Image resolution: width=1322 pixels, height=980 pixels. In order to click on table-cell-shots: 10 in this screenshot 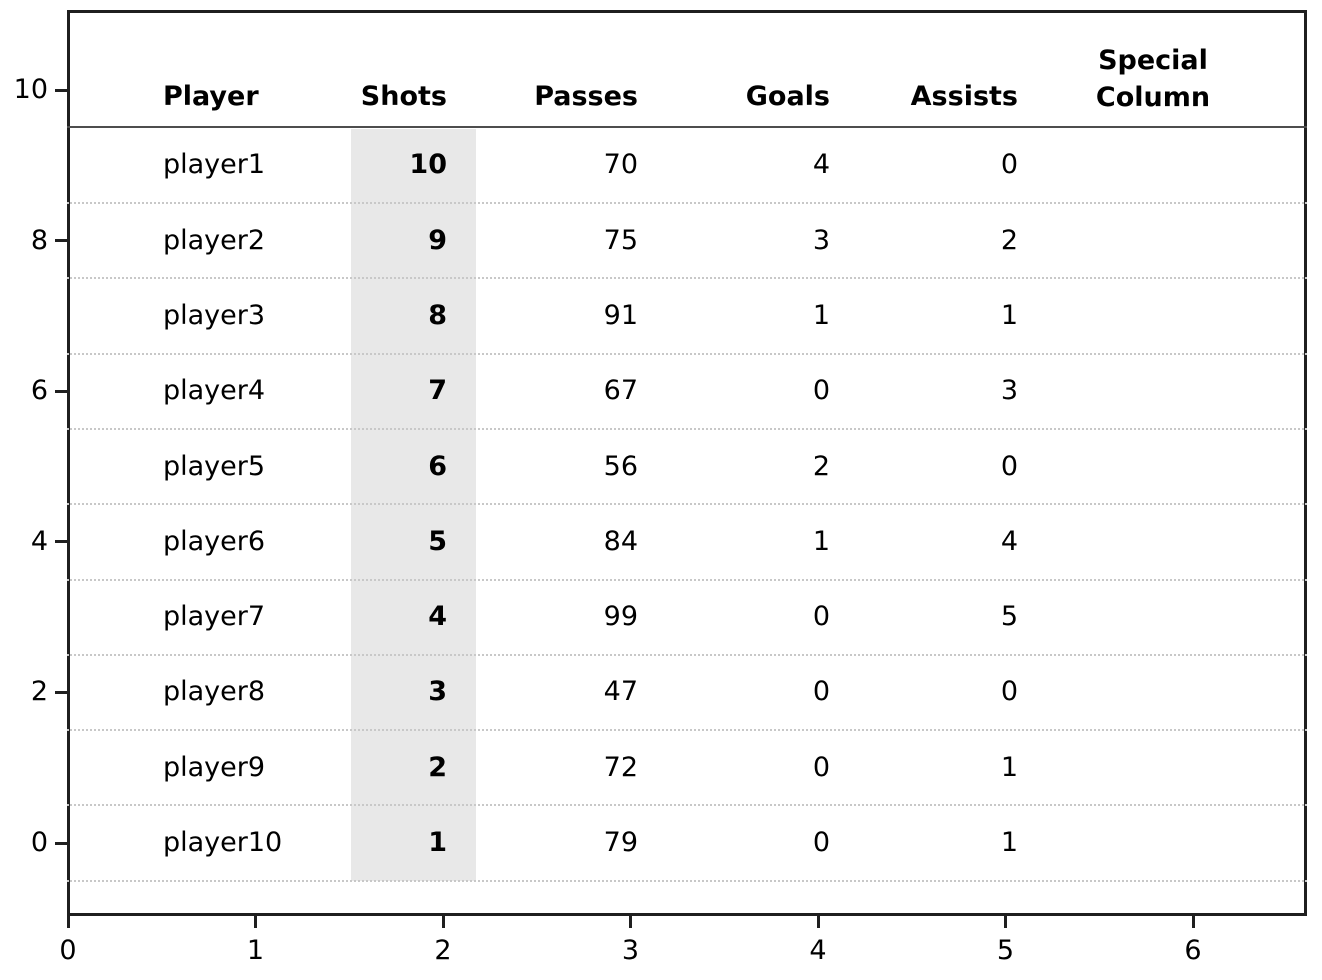, I will do `click(428, 165)`.